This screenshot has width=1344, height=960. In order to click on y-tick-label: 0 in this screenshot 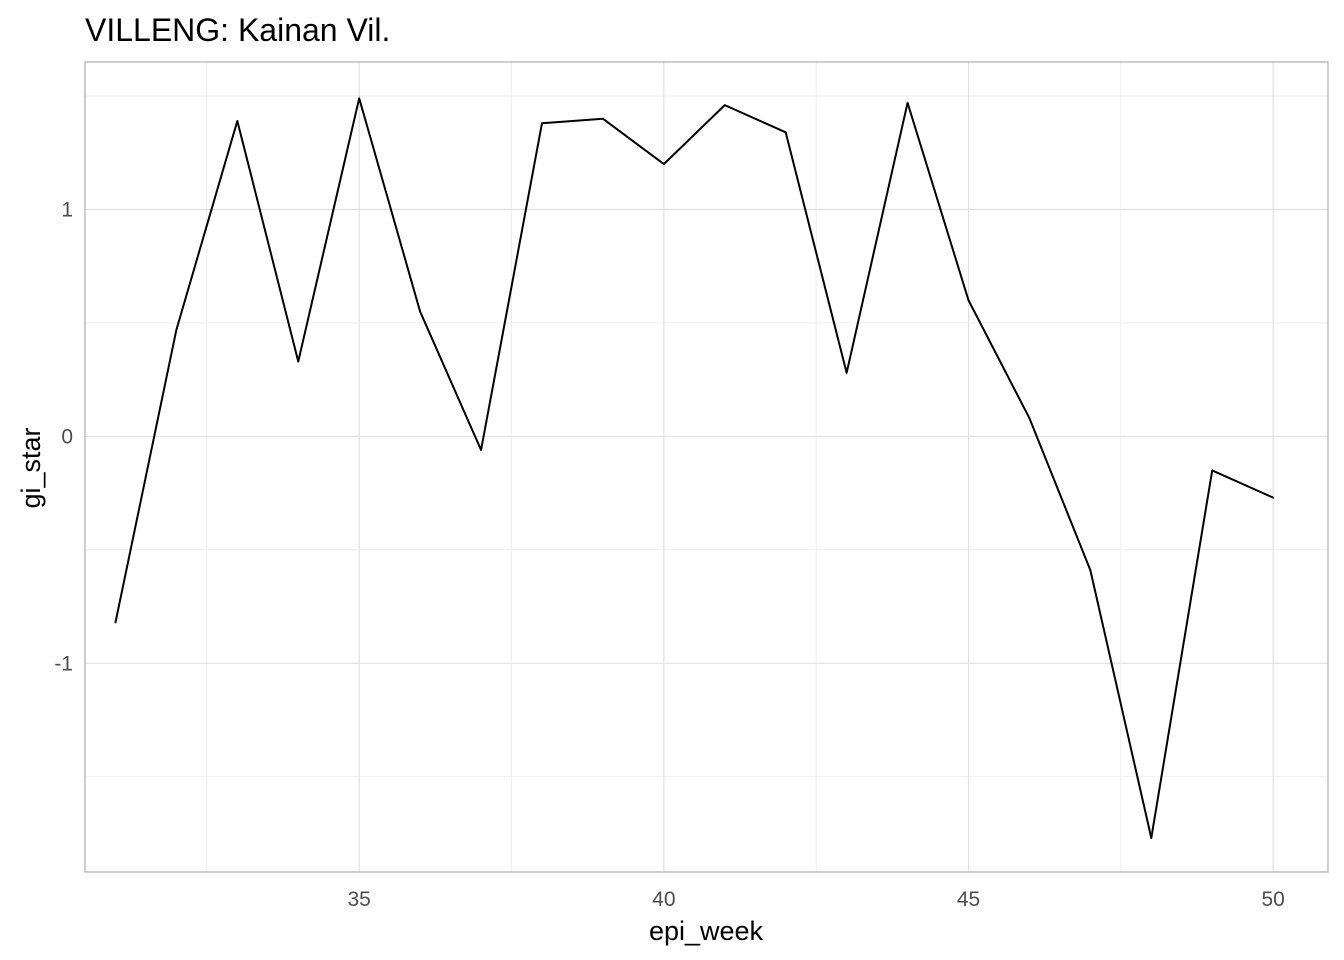, I will do `click(67, 436)`.